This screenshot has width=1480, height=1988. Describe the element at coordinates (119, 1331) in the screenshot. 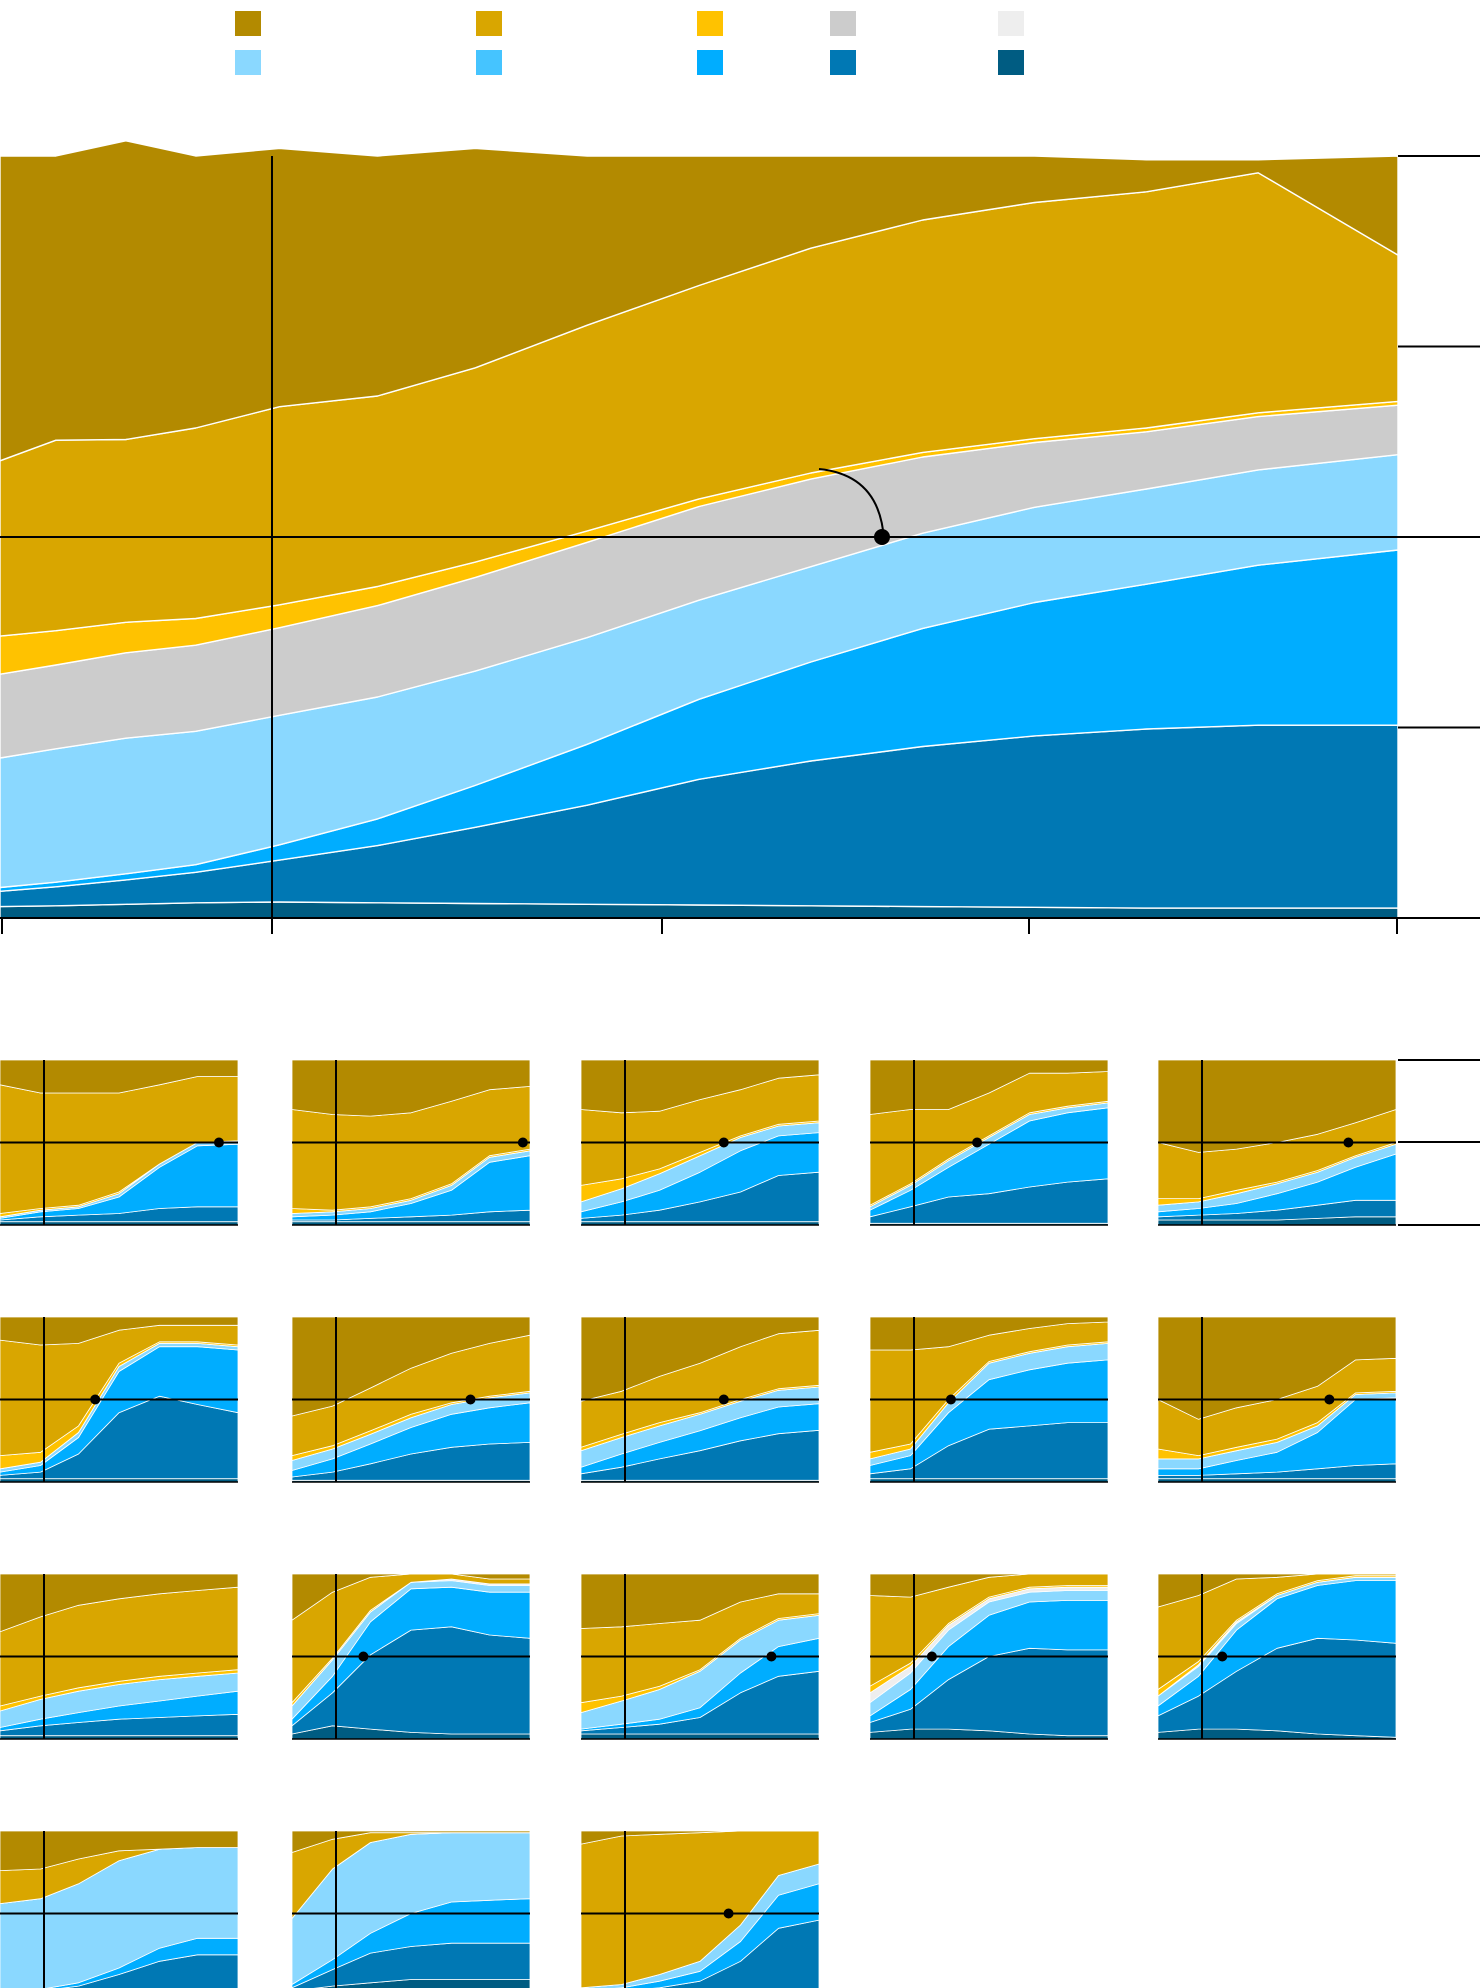

I see `small-6-area-c1` at that location.